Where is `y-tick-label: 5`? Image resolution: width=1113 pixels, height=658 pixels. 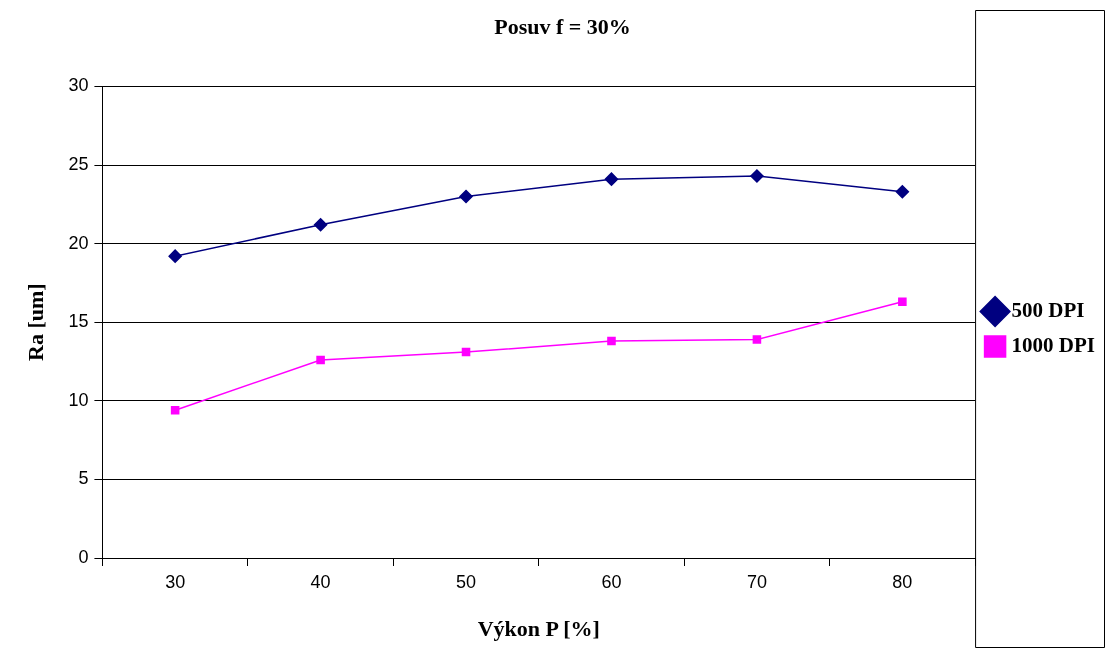 y-tick-label: 5 is located at coordinates (83, 478).